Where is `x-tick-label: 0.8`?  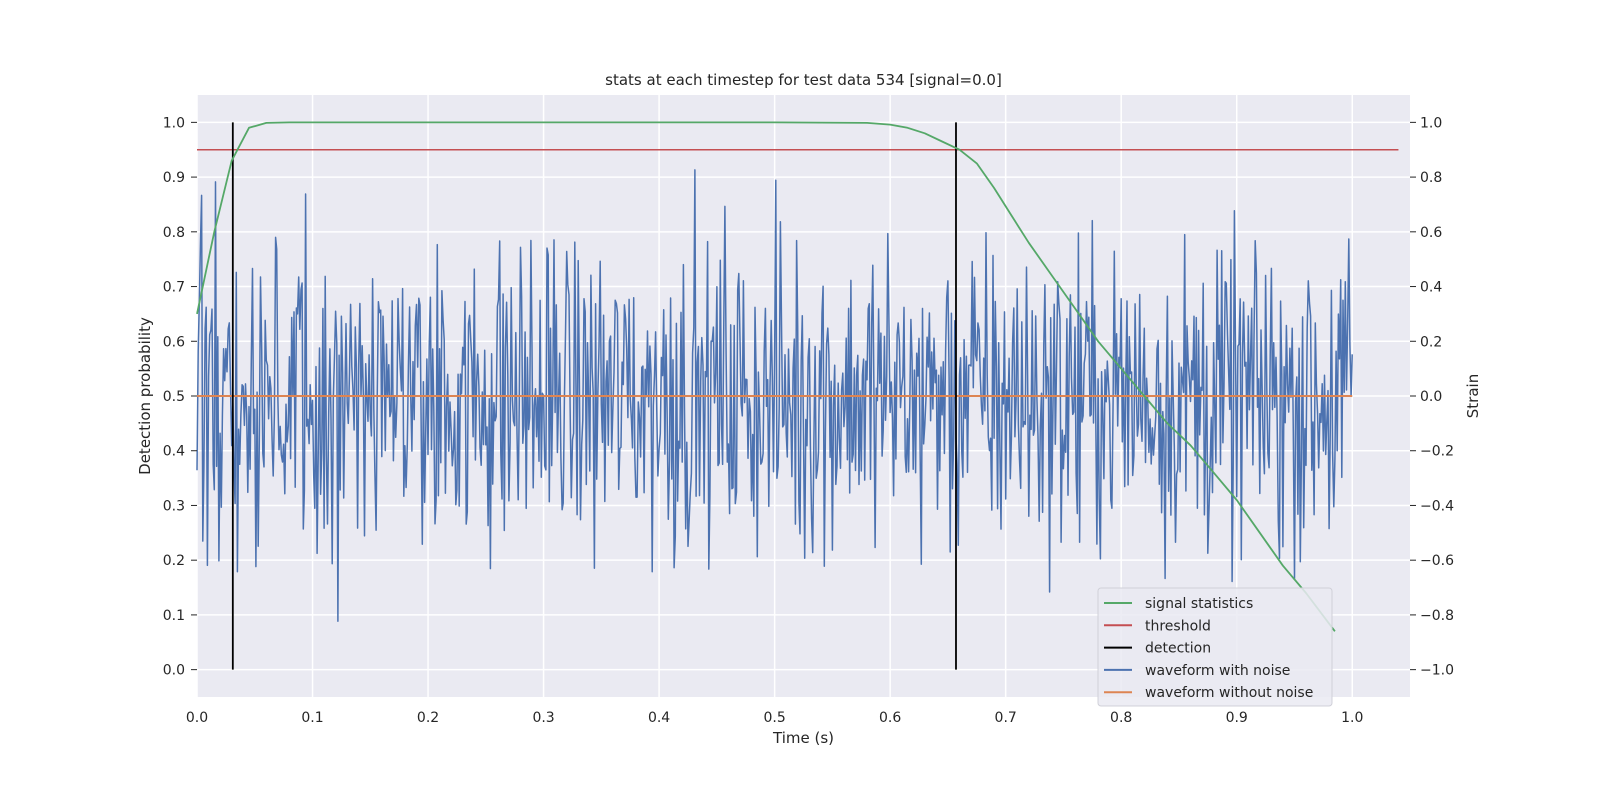 x-tick-label: 0.8 is located at coordinates (1121, 718).